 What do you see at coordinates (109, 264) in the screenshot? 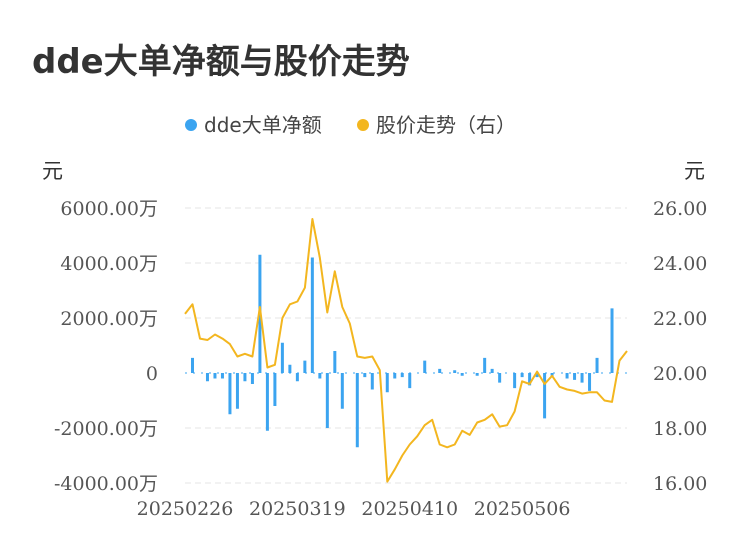
I see `left-tick-label: 4000.00万` at bounding box center [109, 264].